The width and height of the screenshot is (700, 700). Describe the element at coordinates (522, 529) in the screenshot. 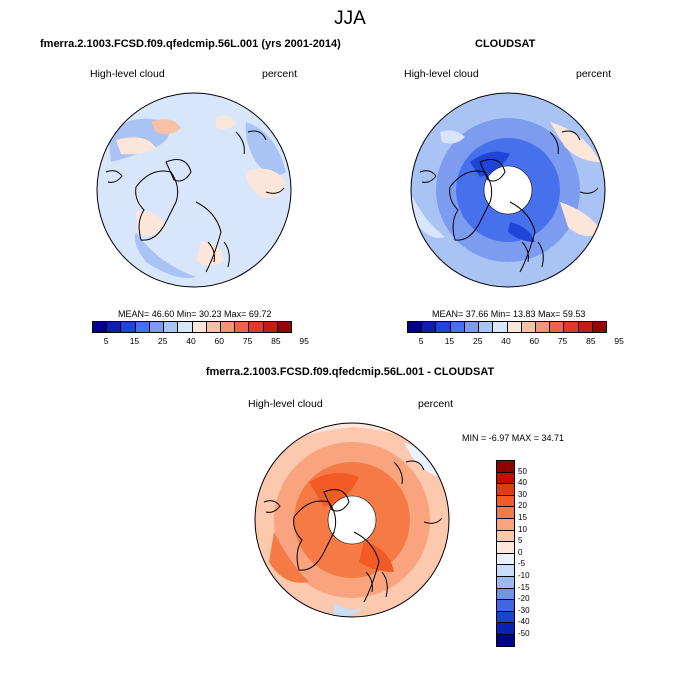

I see `colorbar-tick-label: 10` at that location.